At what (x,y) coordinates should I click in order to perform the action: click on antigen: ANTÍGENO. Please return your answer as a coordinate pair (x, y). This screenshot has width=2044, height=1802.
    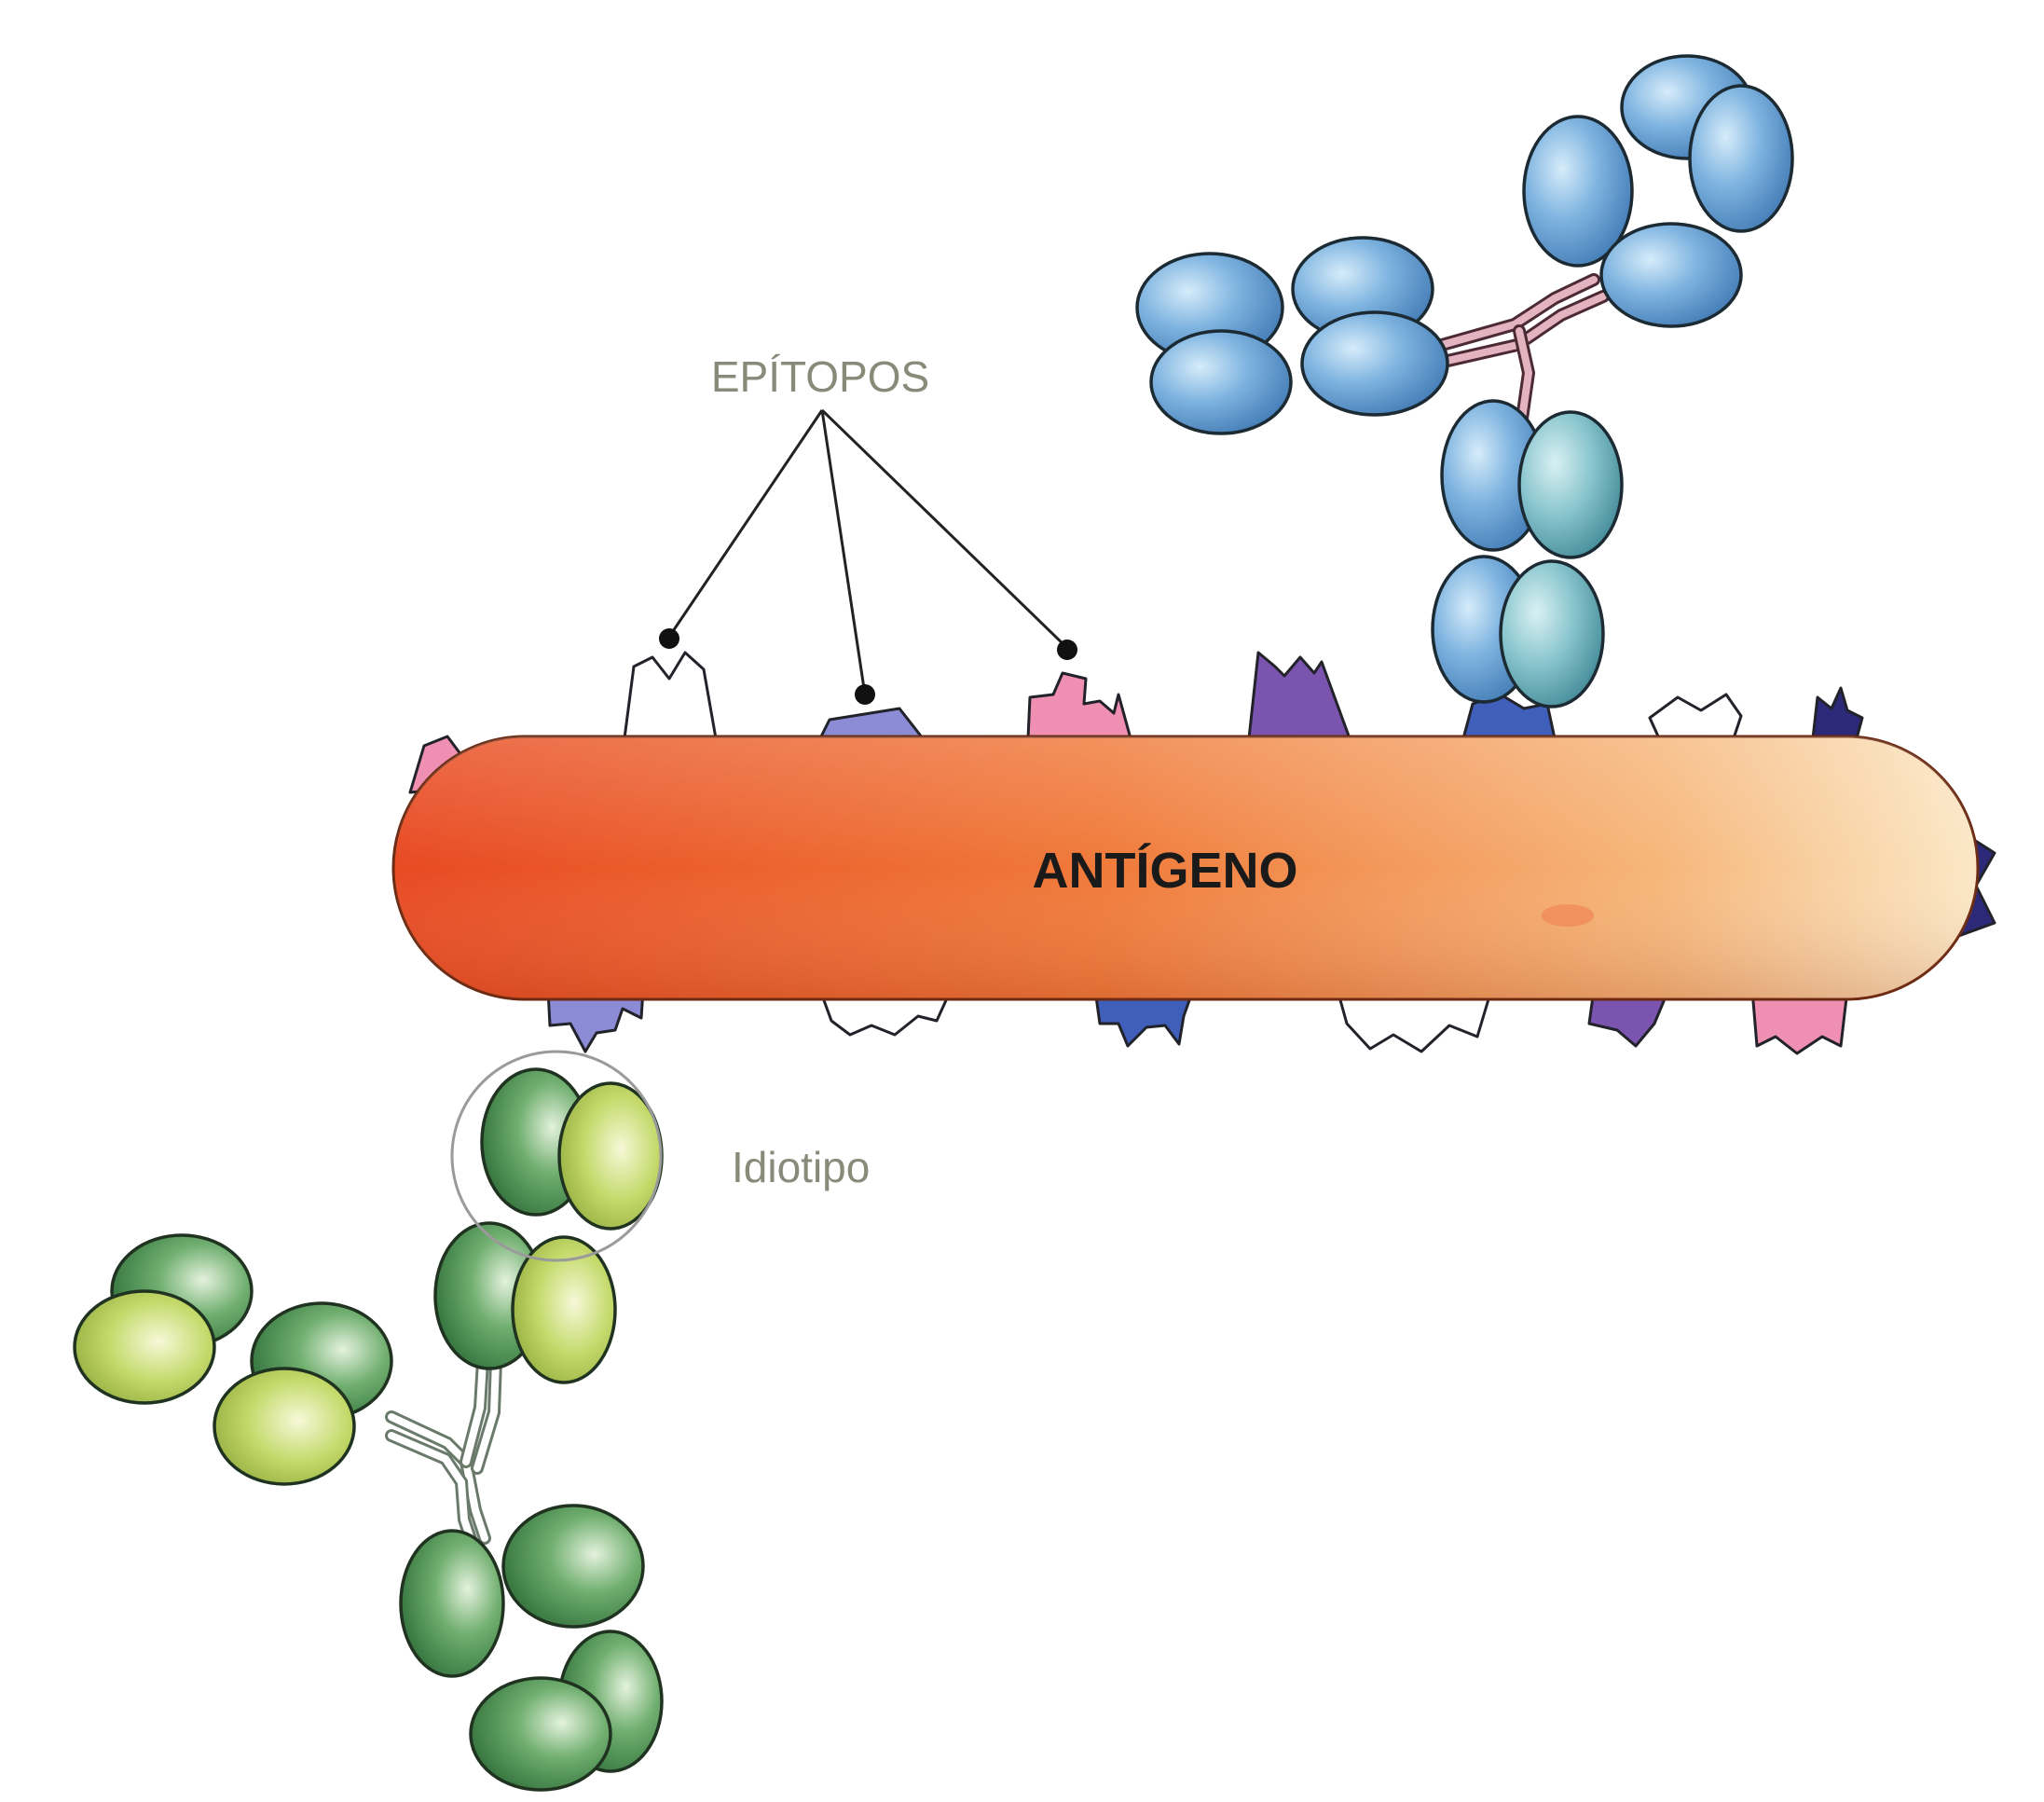
    Looking at the image, I should click on (1185, 868).